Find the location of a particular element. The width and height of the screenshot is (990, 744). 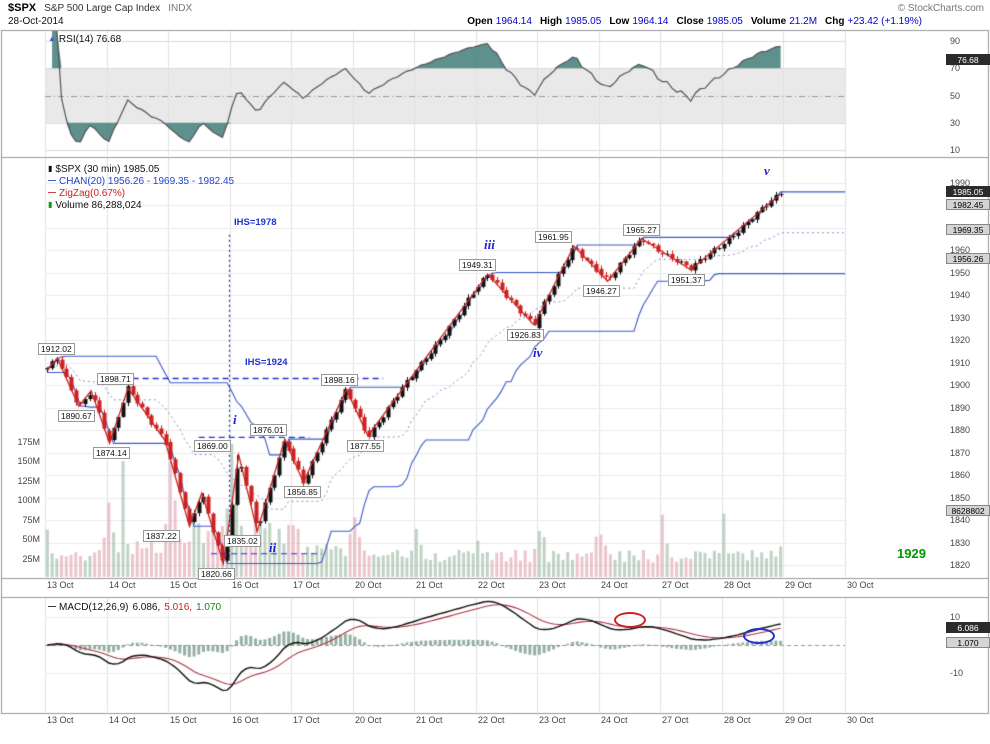

zigzag-line-icon: — is located at coordinates (52, 192).